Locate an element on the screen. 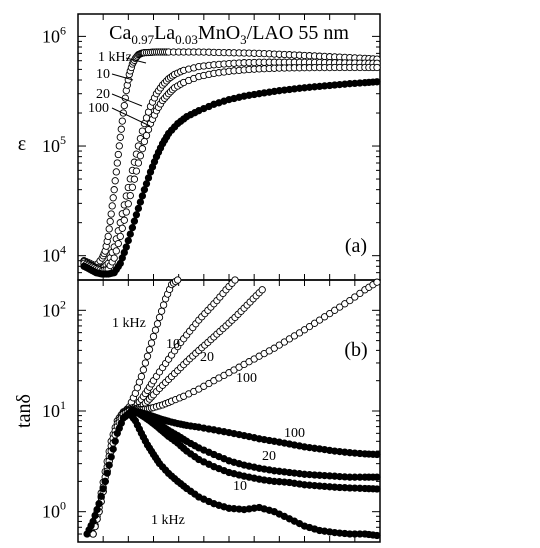 The height and width of the screenshot is (548, 540). title-base3: MnO is located at coordinates (219, 33).